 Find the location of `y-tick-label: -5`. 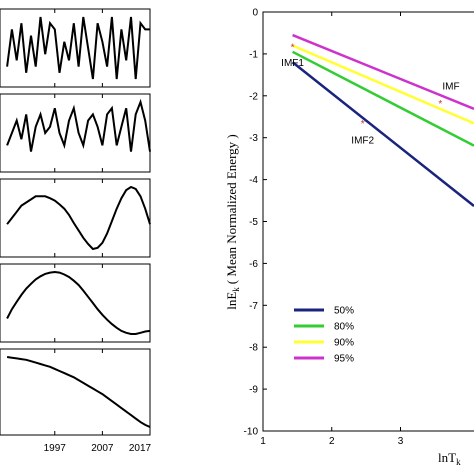

y-tick-label: -5 is located at coordinates (253, 222).